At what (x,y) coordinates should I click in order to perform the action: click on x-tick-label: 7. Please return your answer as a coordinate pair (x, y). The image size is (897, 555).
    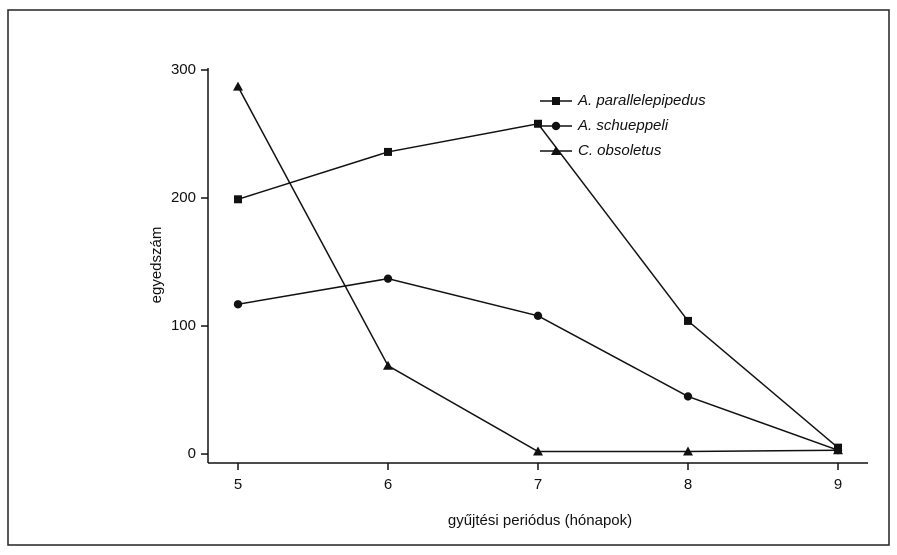
    Looking at the image, I should click on (538, 484).